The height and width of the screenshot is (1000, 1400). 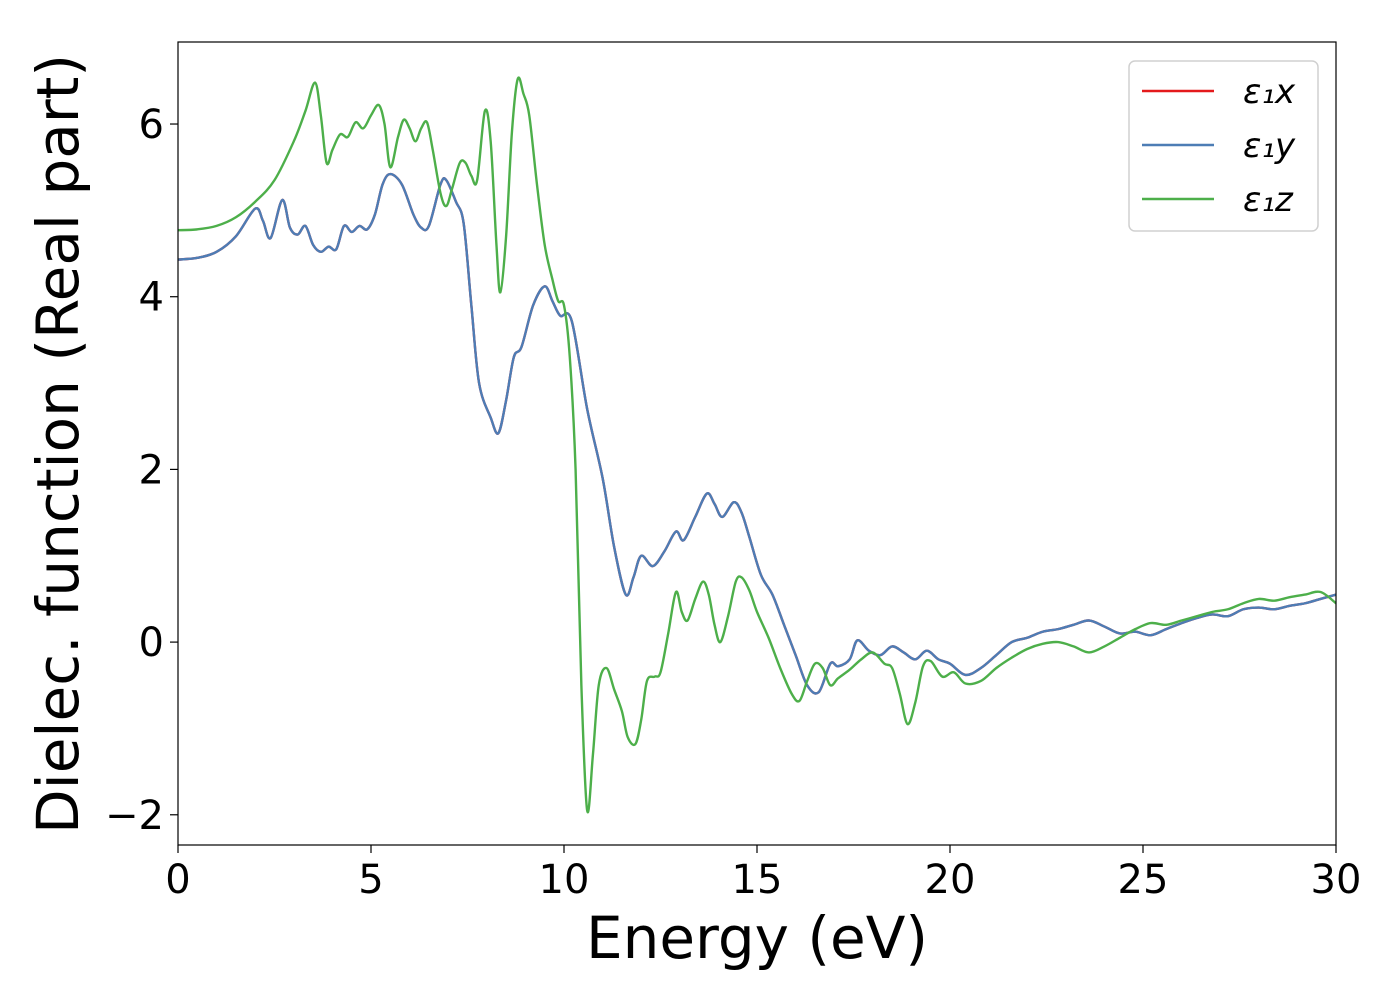 I want to click on y-tick-label: 4, so click(x=151, y=298).